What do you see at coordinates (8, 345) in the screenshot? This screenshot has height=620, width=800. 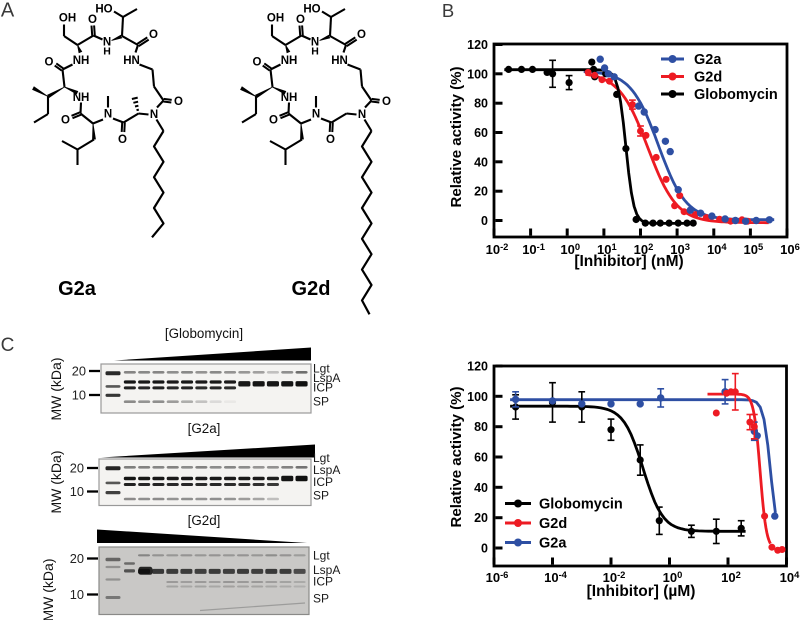 I see `svg-text: C` at bounding box center [8, 345].